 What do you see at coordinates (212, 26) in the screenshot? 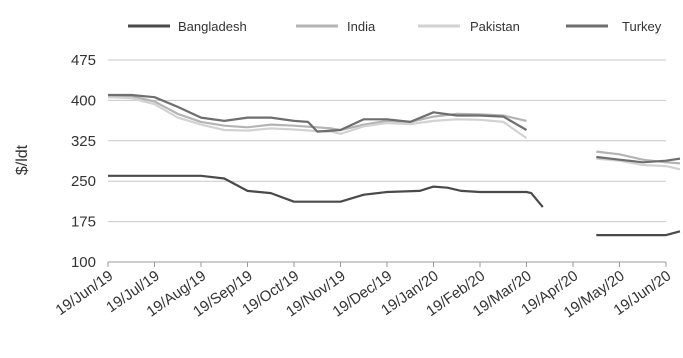
I see `legend-label-bangladesh: Bangladesh` at bounding box center [212, 26].